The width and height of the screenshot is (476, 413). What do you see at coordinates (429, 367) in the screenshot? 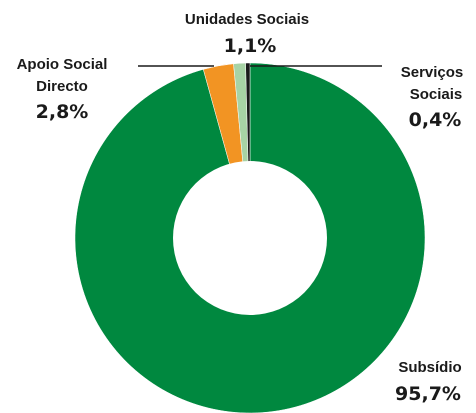
I see `slice-name-subsidio: Subsídio` at bounding box center [429, 367].